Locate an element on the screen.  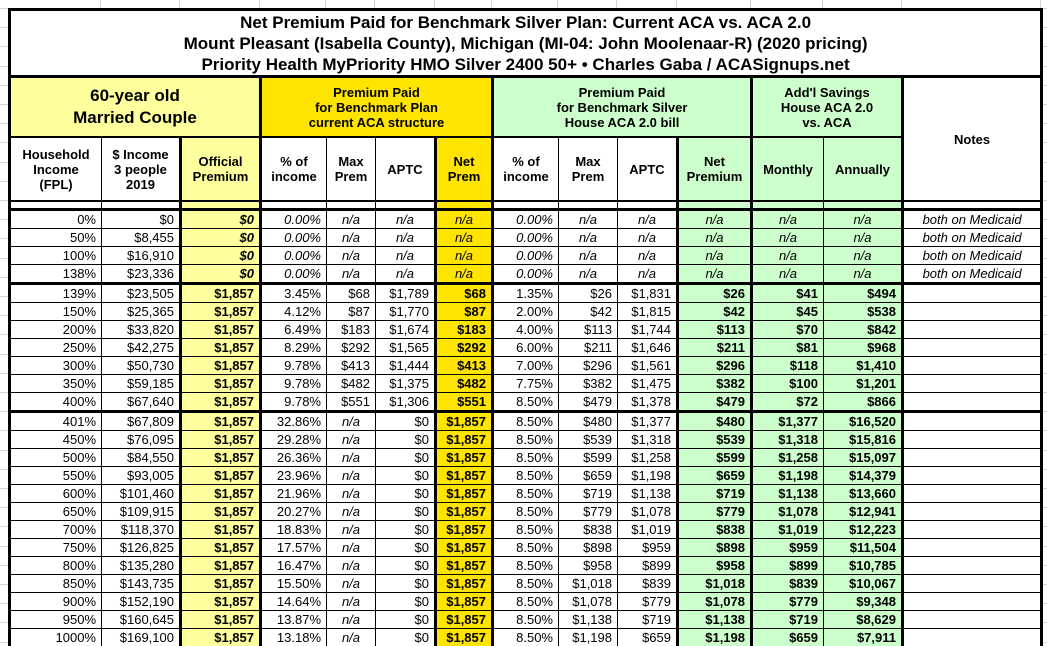
cell-net2: $211 is located at coordinates (714, 347).